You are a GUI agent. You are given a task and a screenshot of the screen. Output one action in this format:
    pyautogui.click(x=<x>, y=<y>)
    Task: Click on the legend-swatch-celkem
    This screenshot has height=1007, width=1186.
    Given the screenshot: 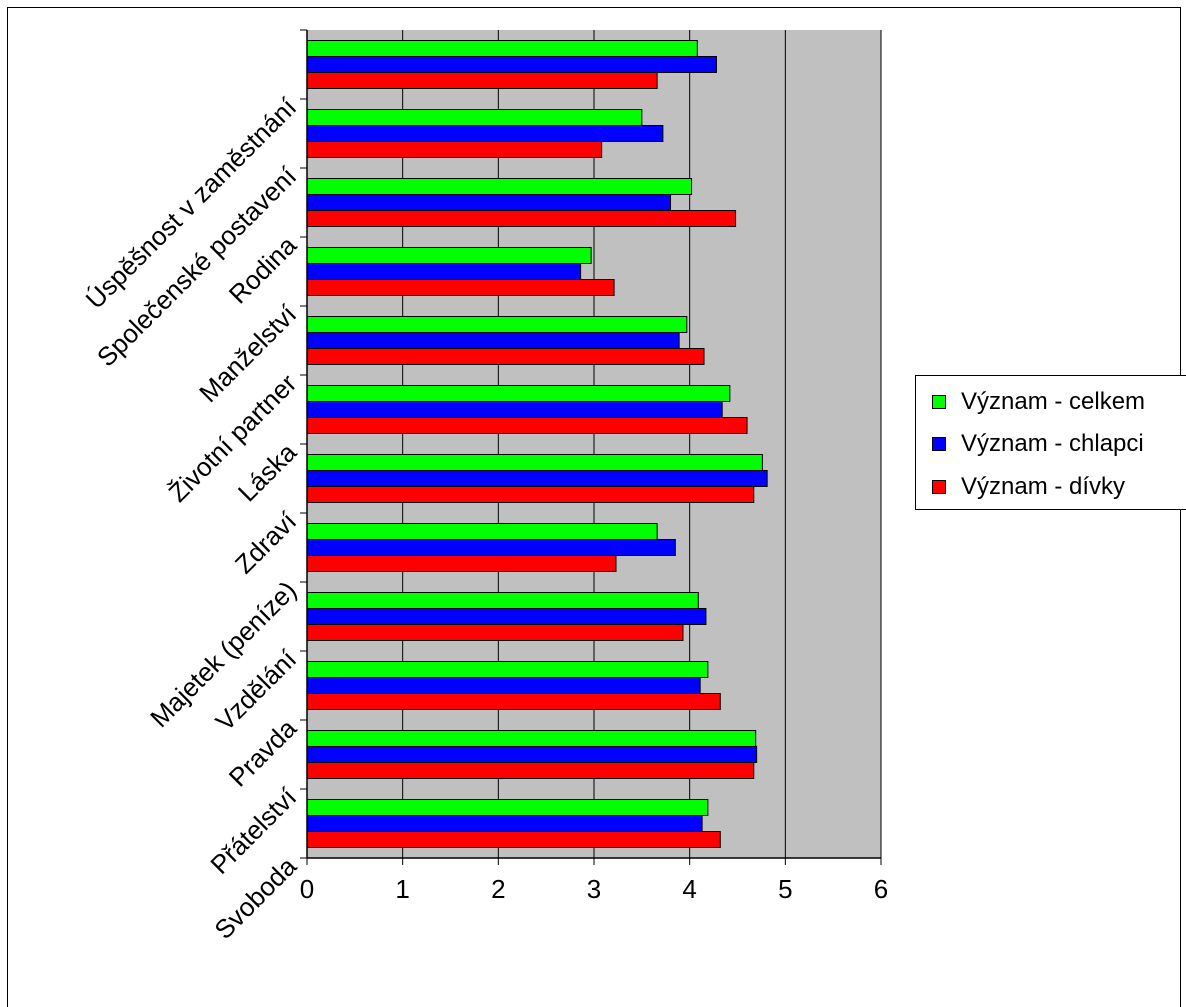 What is the action you would take?
    pyautogui.click(x=939, y=402)
    